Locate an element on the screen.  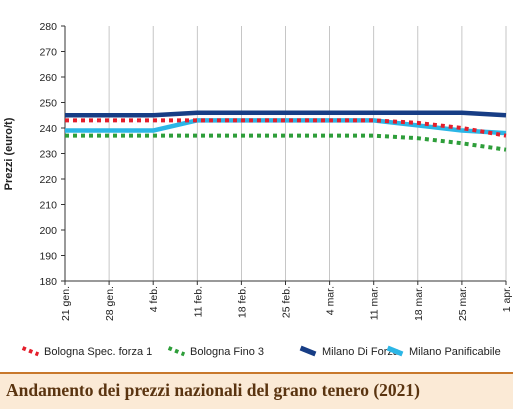
x-tick-label: 18 feb. is located at coordinates (242, 302).